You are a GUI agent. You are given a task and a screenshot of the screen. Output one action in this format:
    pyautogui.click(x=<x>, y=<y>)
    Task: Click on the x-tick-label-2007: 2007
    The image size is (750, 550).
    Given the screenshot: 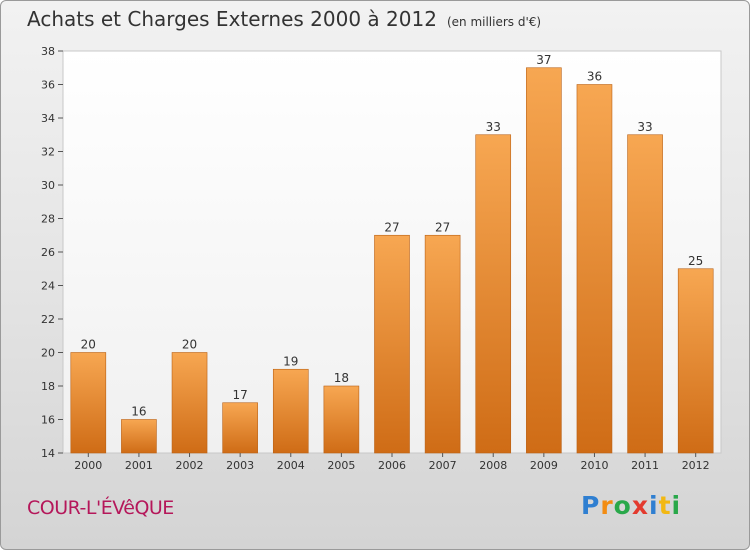 What is the action you would take?
    pyautogui.click(x=443, y=465)
    